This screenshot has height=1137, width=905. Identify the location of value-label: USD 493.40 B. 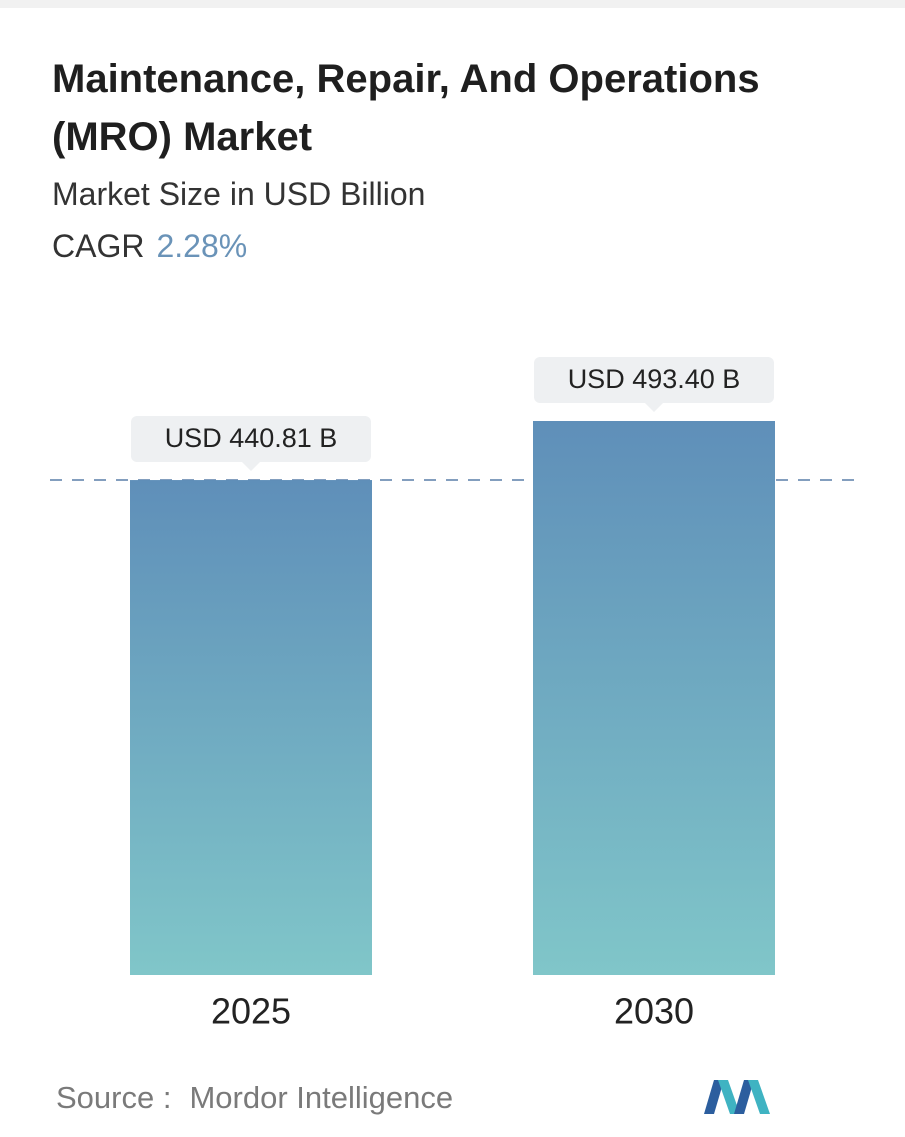
(654, 379).